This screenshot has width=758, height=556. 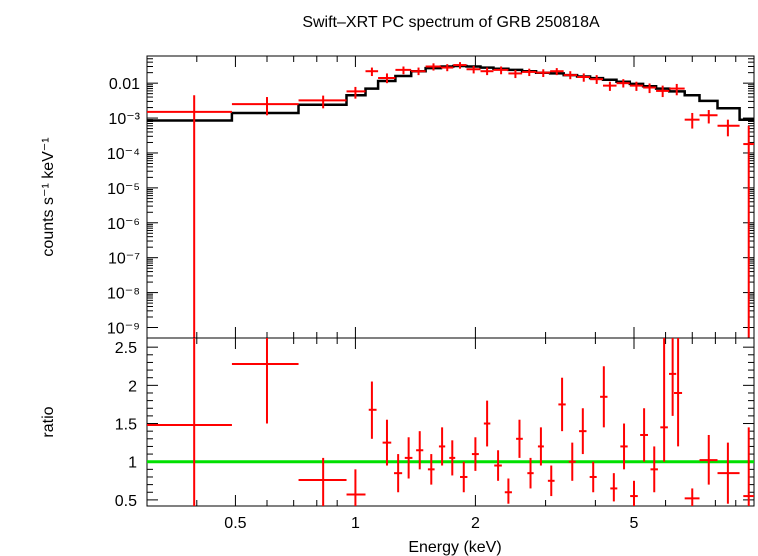 What do you see at coordinates (124, 206) in the screenshot?
I see `spectrum-y-tick-labels: 0.01 10⁻³ 10⁻⁴ 10⁻⁵ 10⁻⁶ 10⁻⁷ 10⁻⁸ 10⁻⁹` at bounding box center [124, 206].